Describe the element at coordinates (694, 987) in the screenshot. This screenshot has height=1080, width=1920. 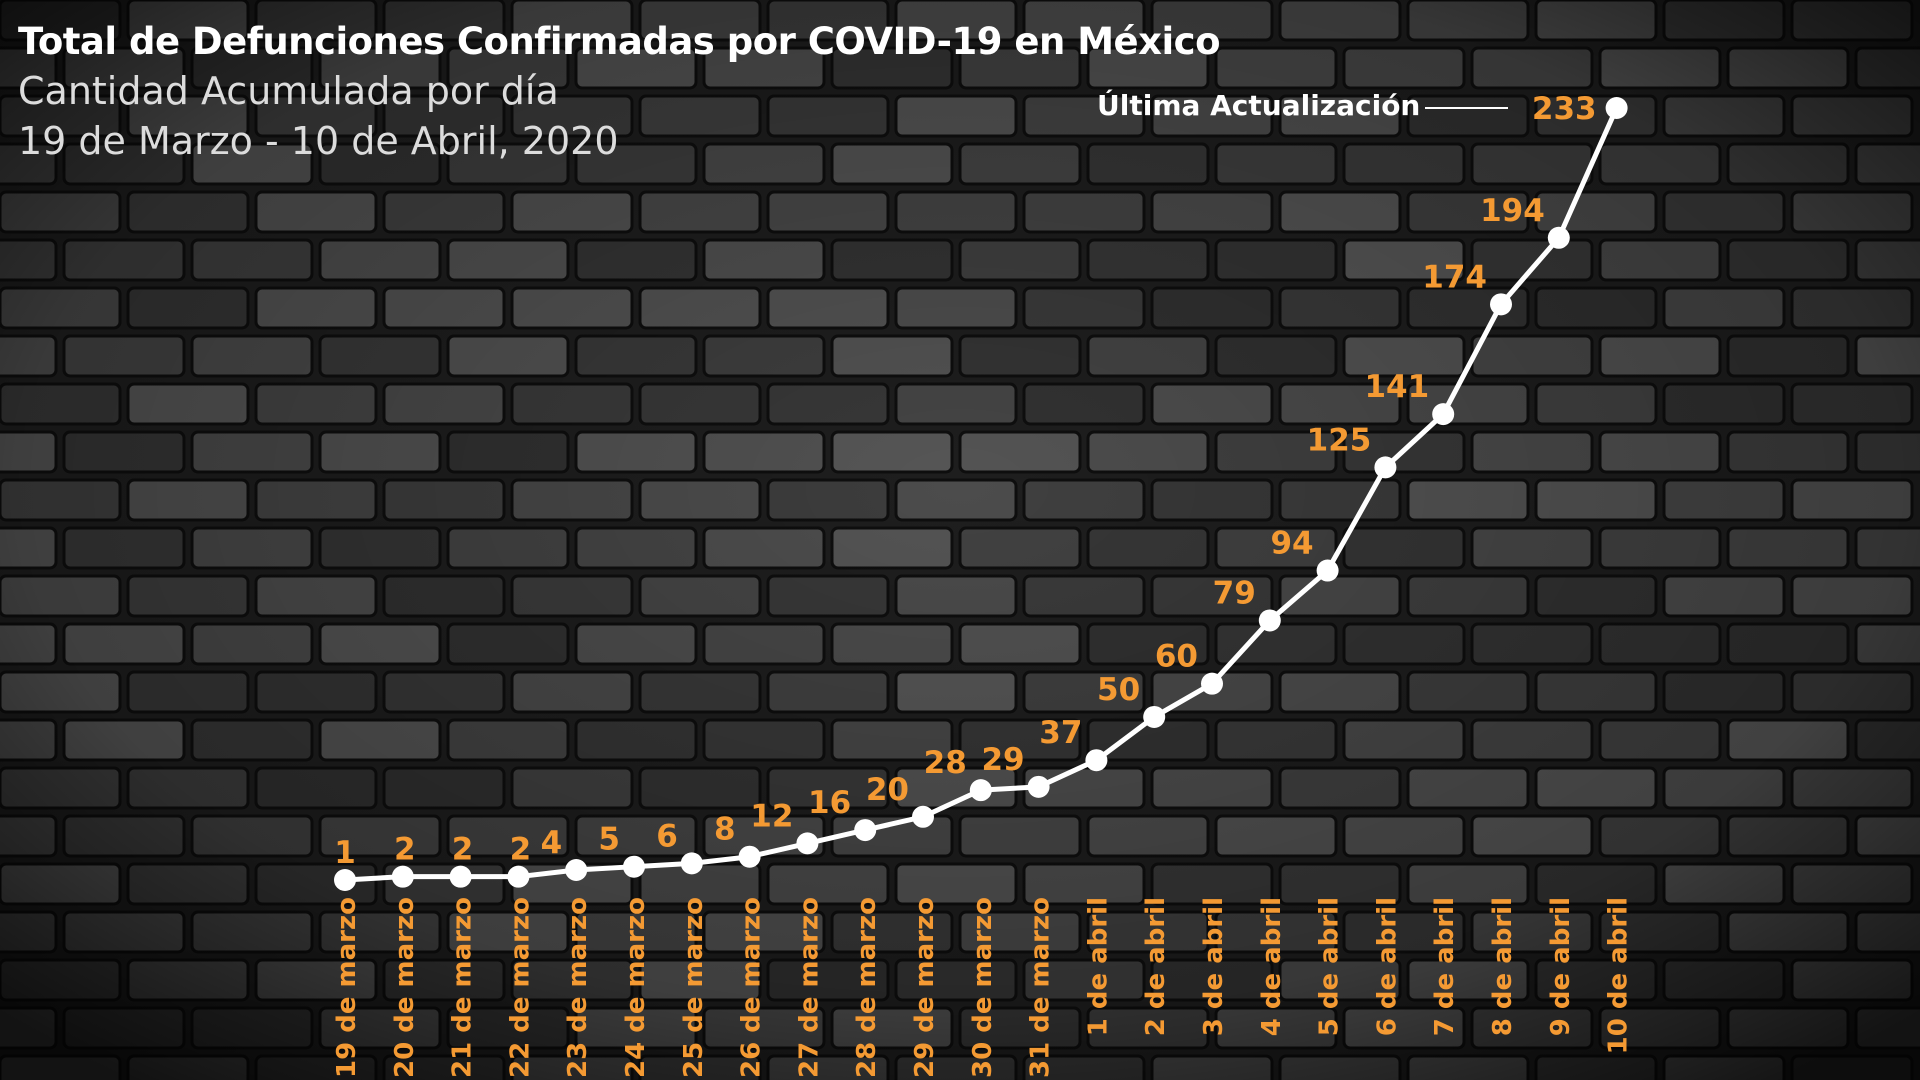
I see `x-tick-label: 25 de marzo` at that location.